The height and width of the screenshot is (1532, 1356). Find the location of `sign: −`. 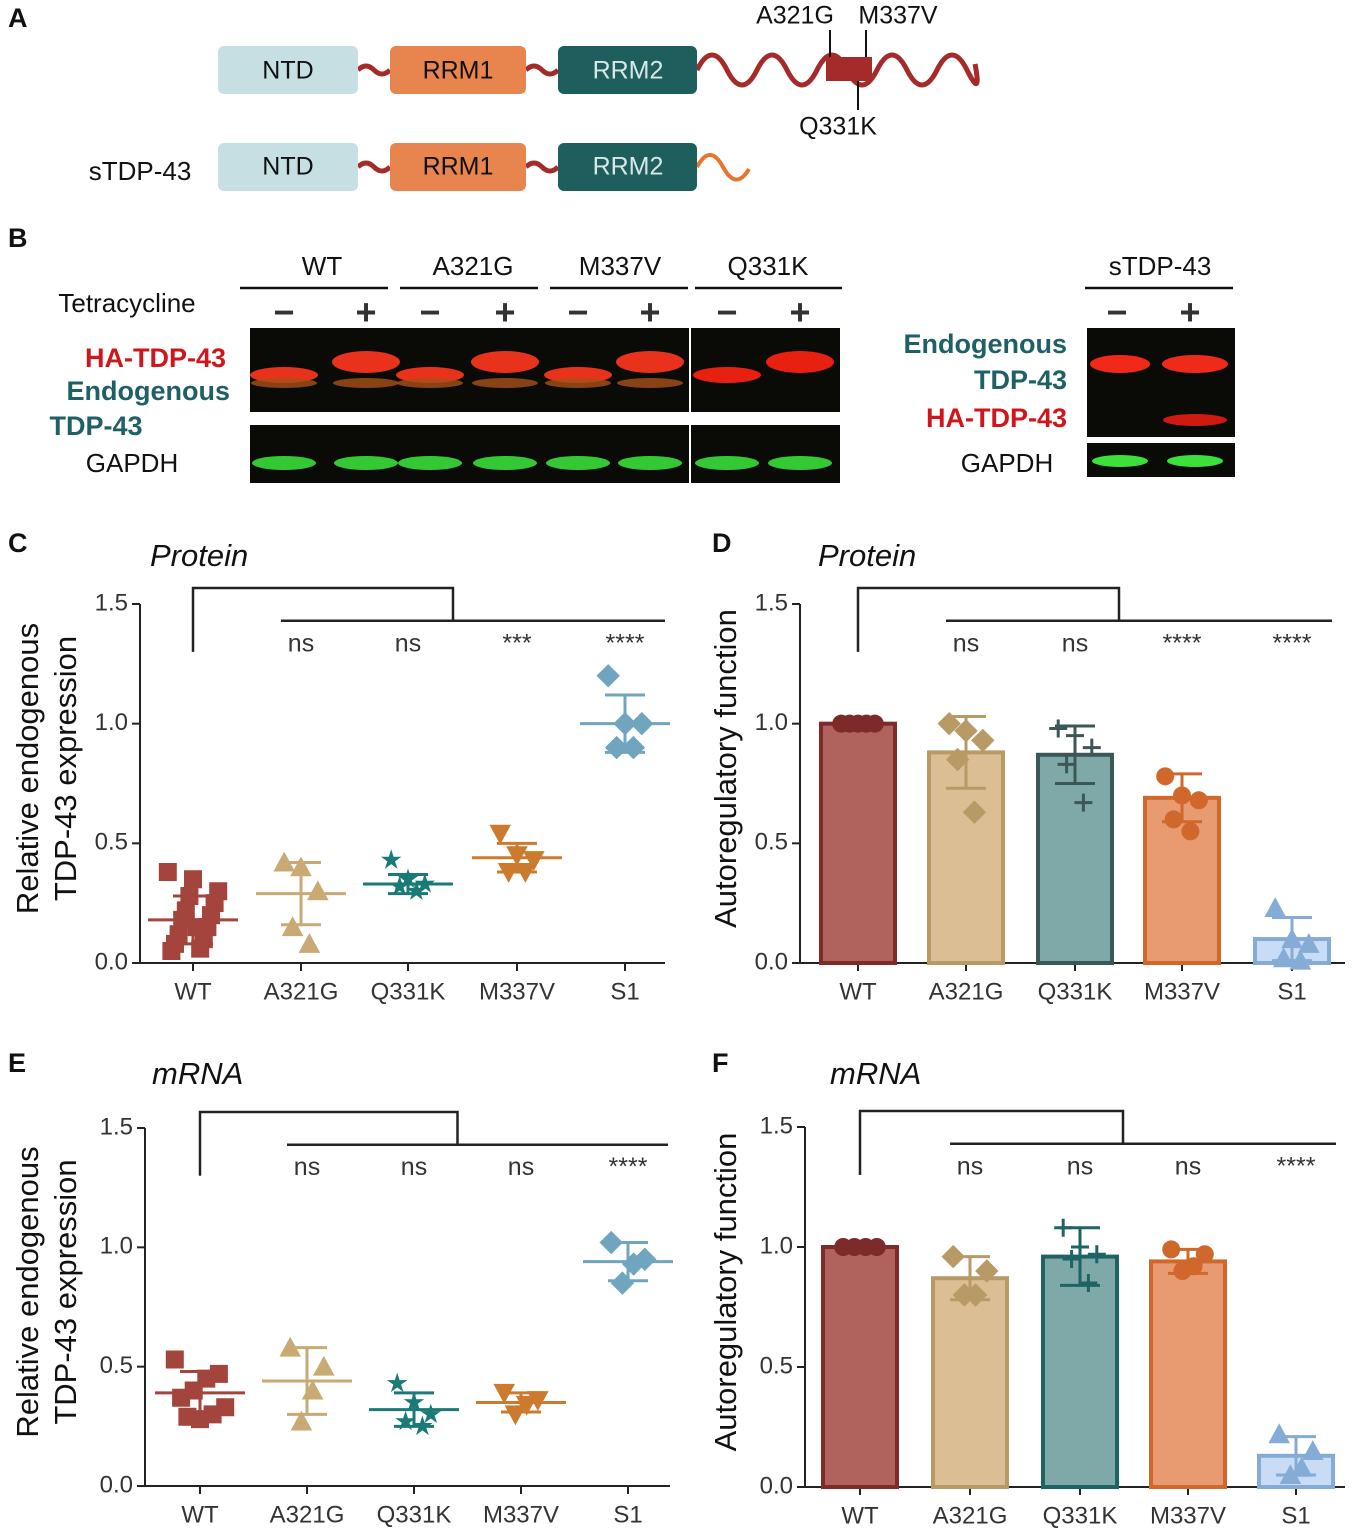

sign: − is located at coordinates (283, 312).